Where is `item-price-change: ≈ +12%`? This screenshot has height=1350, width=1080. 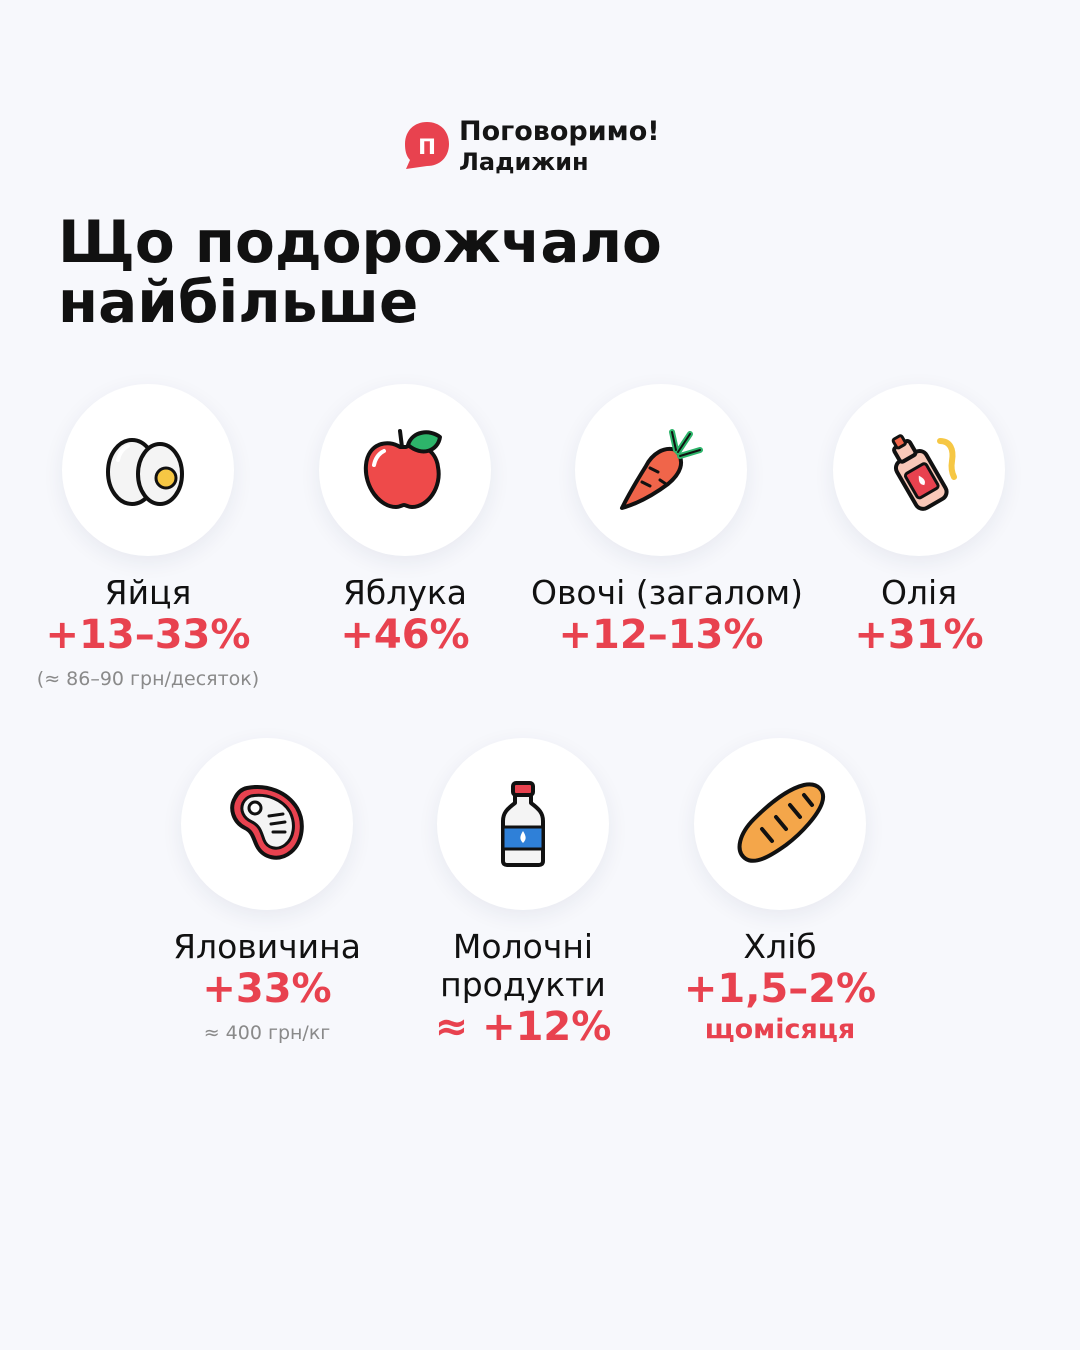
item-price-change: ≈ +12% is located at coordinates (523, 1027).